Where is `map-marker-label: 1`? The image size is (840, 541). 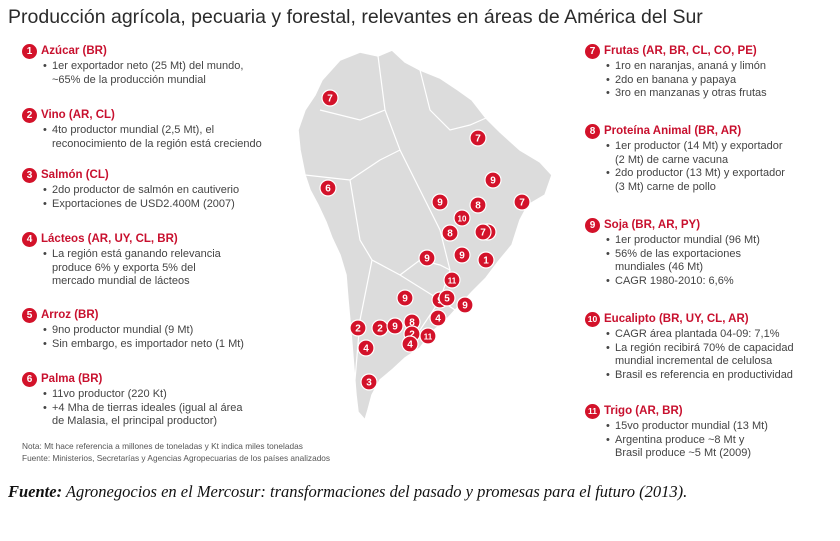 map-marker-label: 1 is located at coordinates (486, 261).